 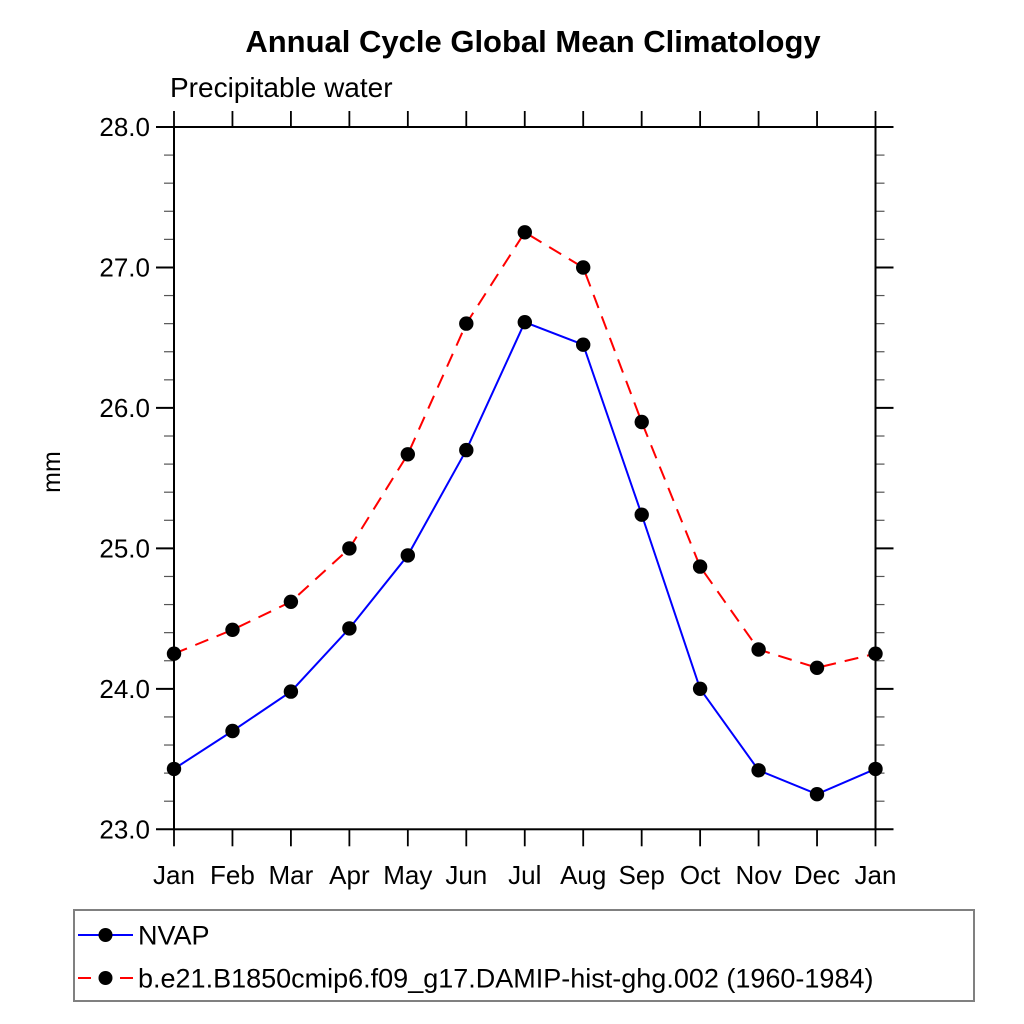 I want to click on chart-title: Annual Cycle Global Mean Climatology, so click(x=533, y=41).